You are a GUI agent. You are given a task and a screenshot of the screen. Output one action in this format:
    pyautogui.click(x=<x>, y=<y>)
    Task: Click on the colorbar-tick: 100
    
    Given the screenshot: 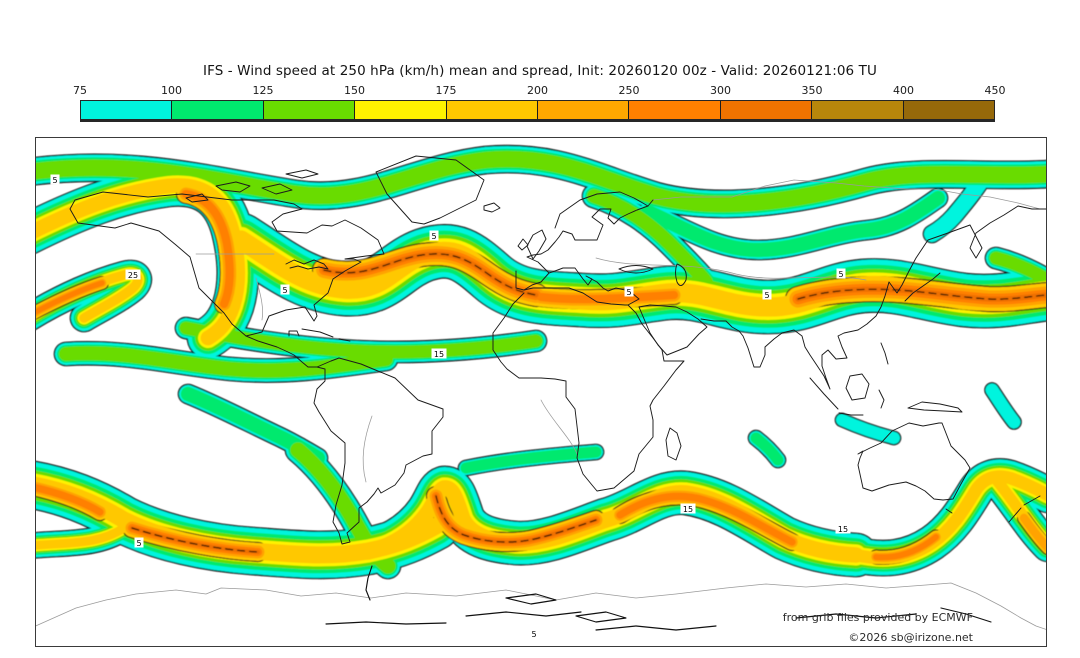 What is the action you would take?
    pyautogui.click(x=171, y=90)
    